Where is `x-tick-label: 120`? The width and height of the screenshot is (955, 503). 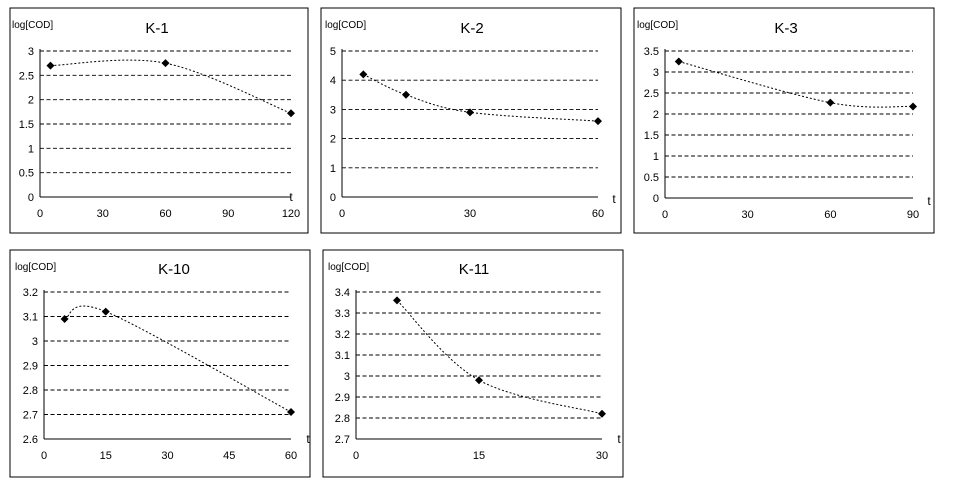 x-tick-label: 120 is located at coordinates (291, 214).